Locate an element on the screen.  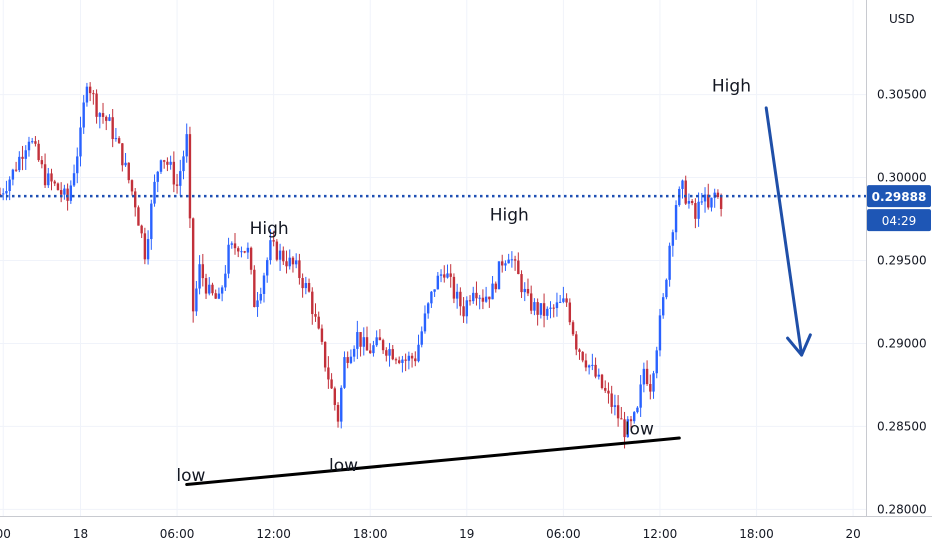
support-trendline is located at coordinates (433, 461).